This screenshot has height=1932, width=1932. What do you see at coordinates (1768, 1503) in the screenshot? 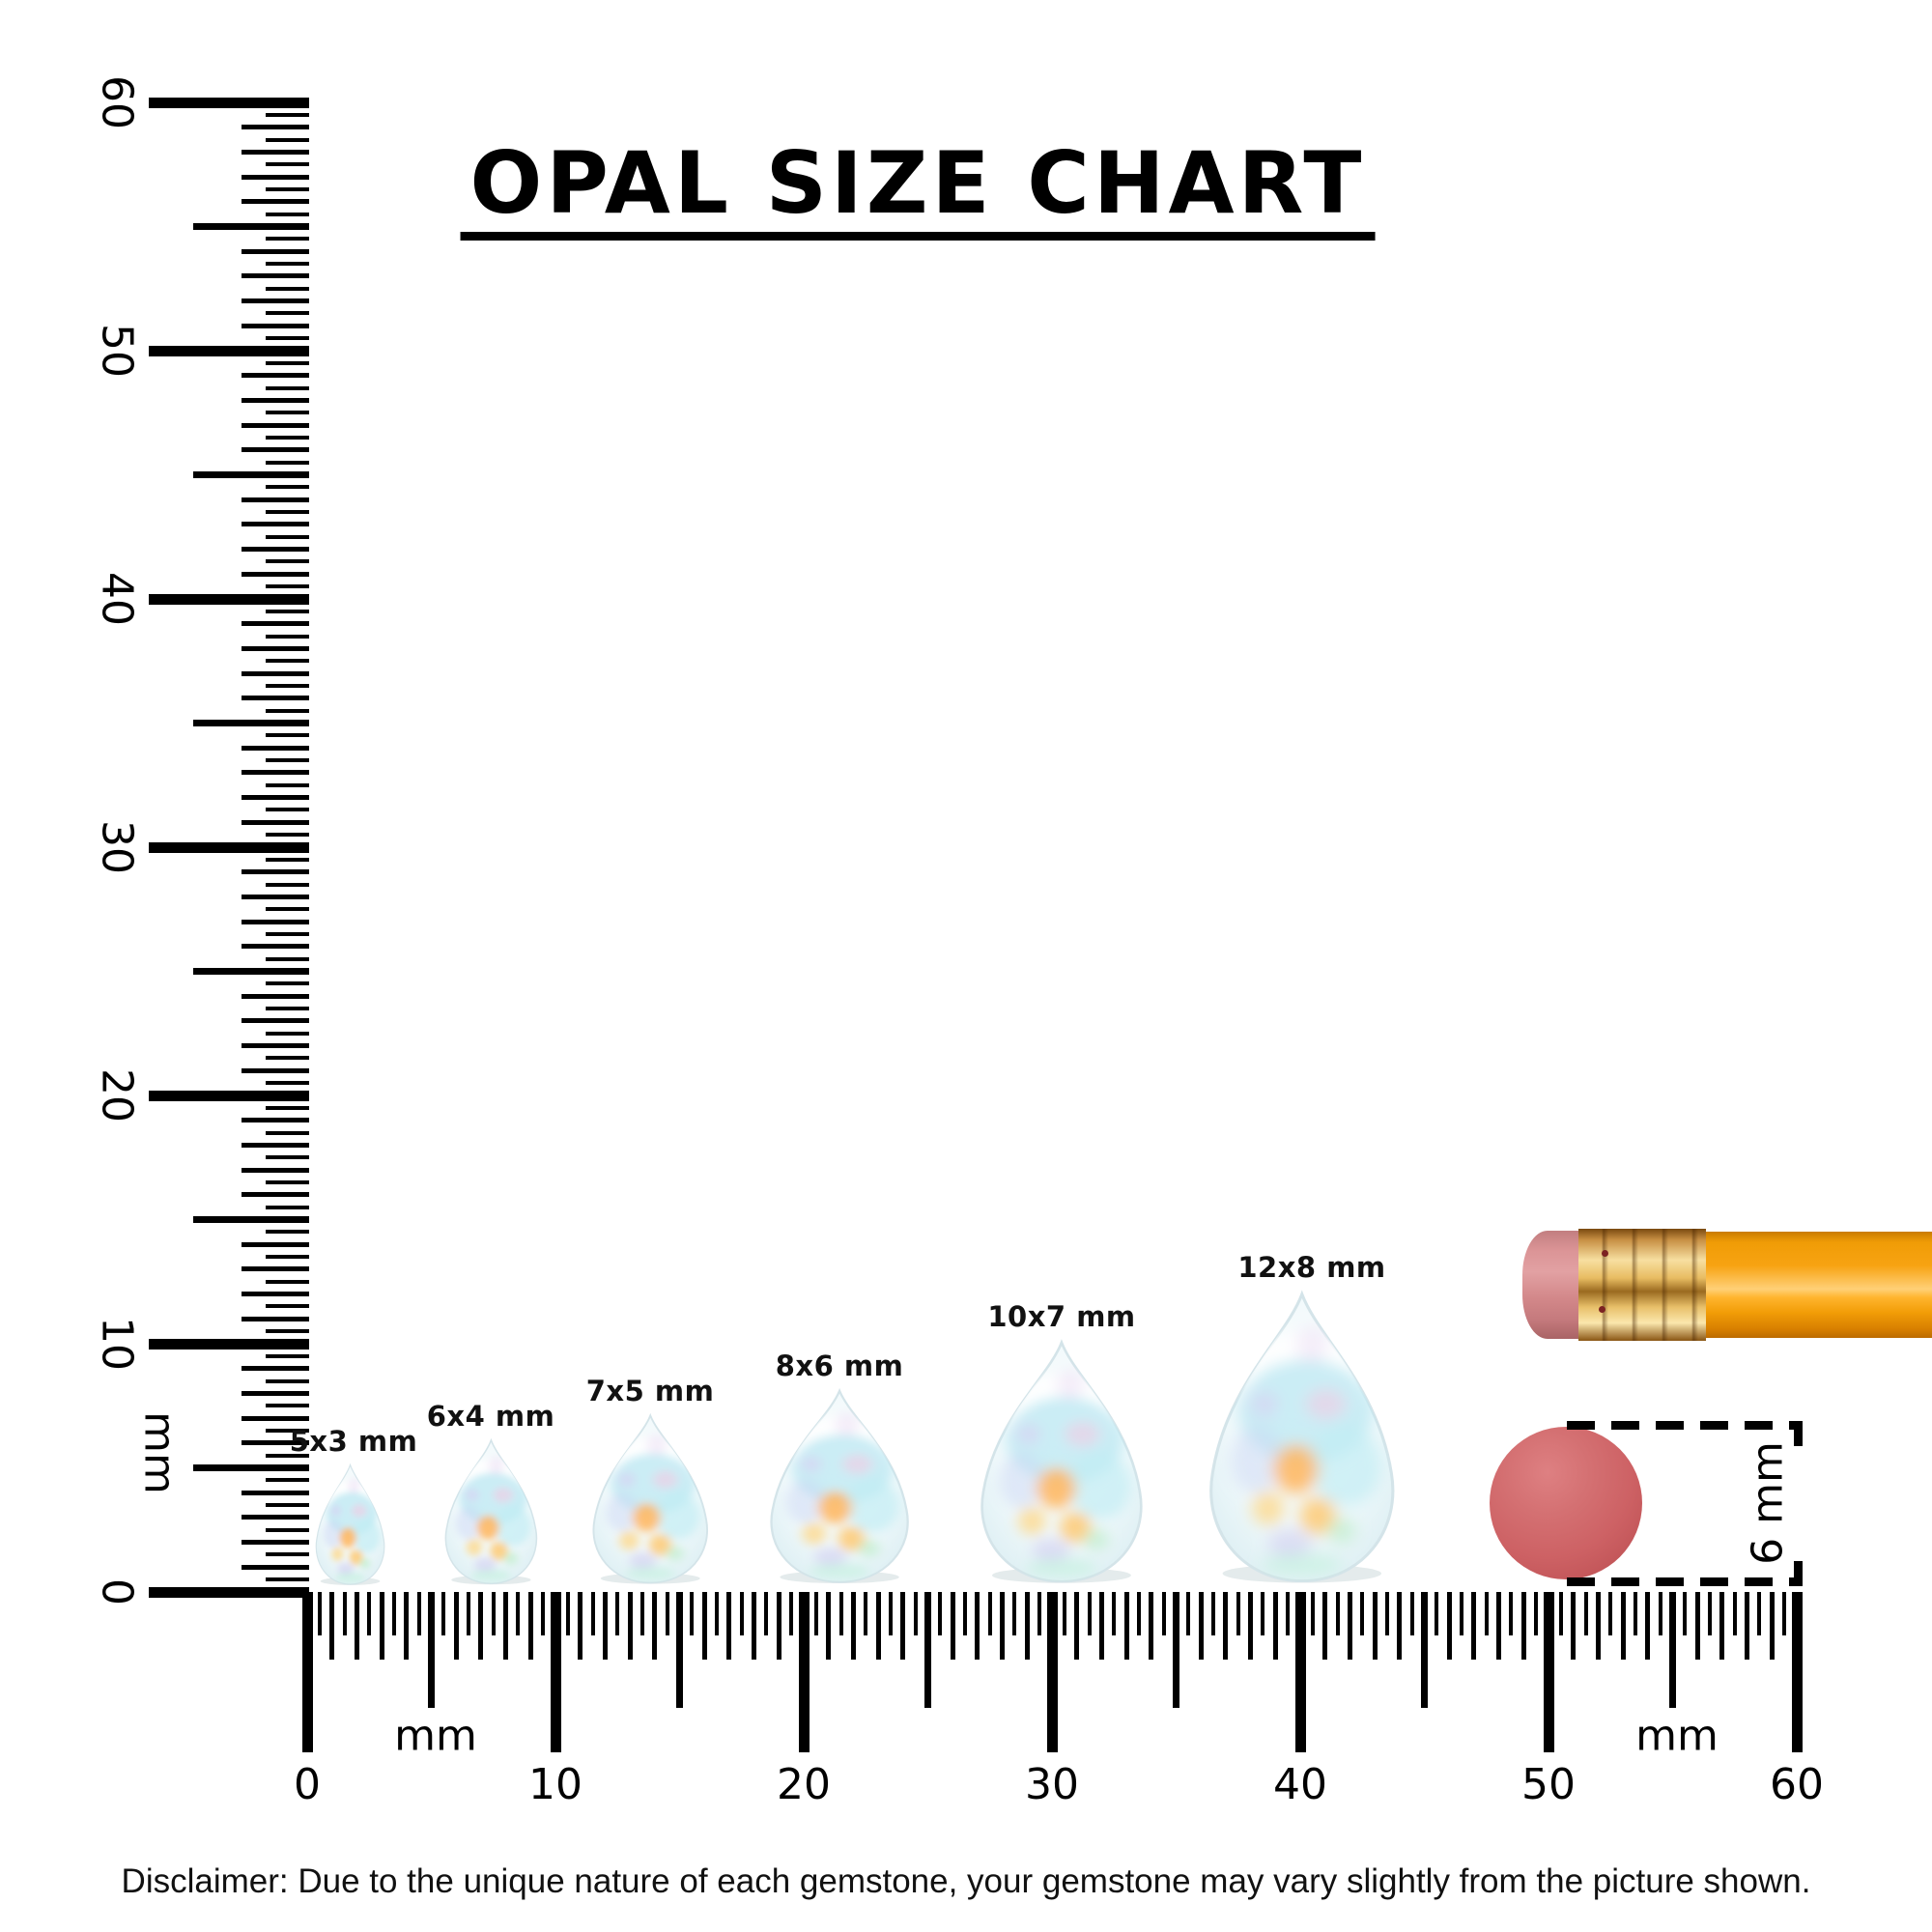
I see `circle-diameter-label: 6 mm` at bounding box center [1768, 1503].